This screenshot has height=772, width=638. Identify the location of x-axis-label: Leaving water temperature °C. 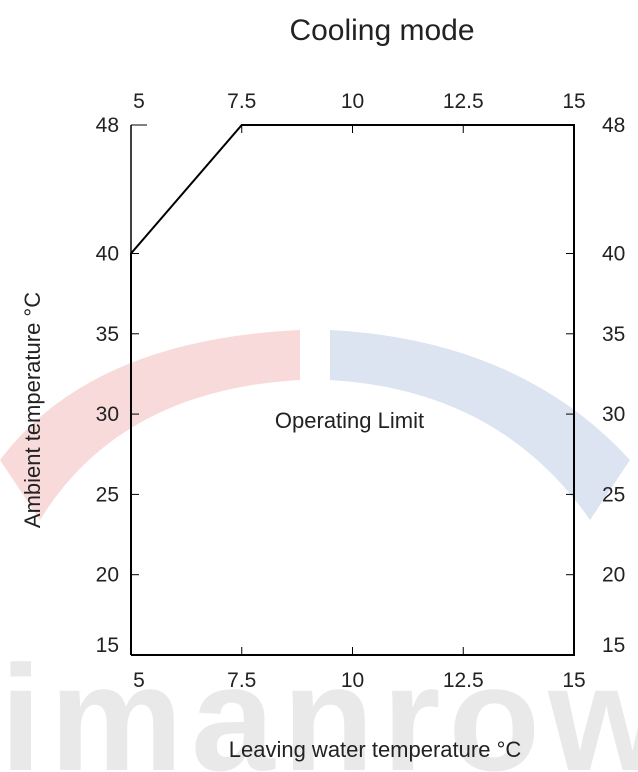
(375, 749).